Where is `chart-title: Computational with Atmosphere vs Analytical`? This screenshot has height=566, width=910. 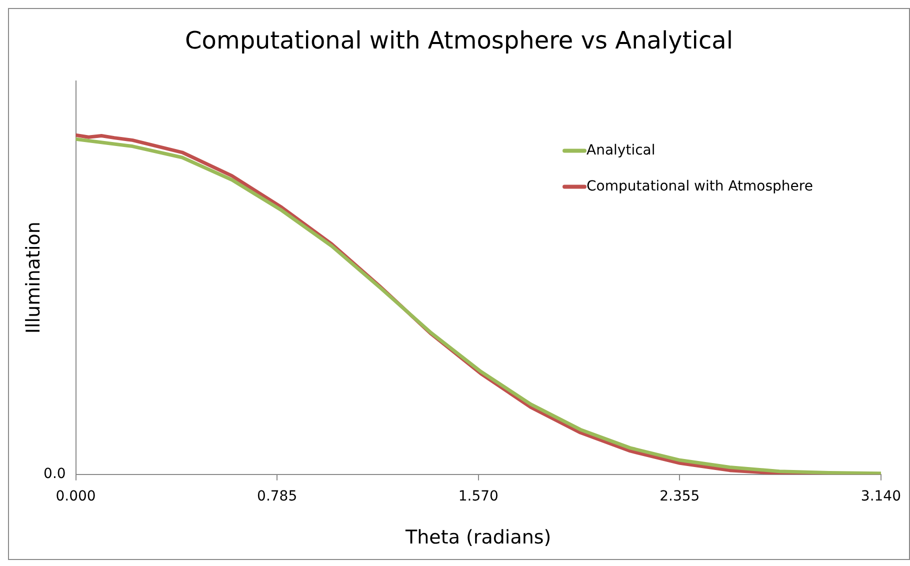 chart-title: Computational with Atmosphere vs Analytical is located at coordinates (459, 40).